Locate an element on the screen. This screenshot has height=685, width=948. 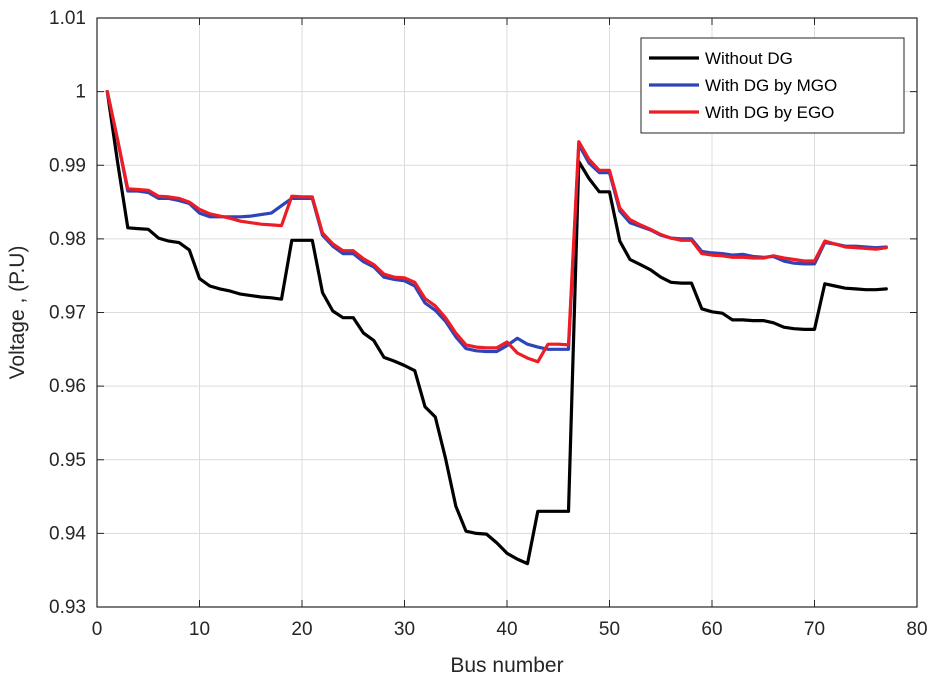
y-tick-label: 0.98 is located at coordinates (67, 239).